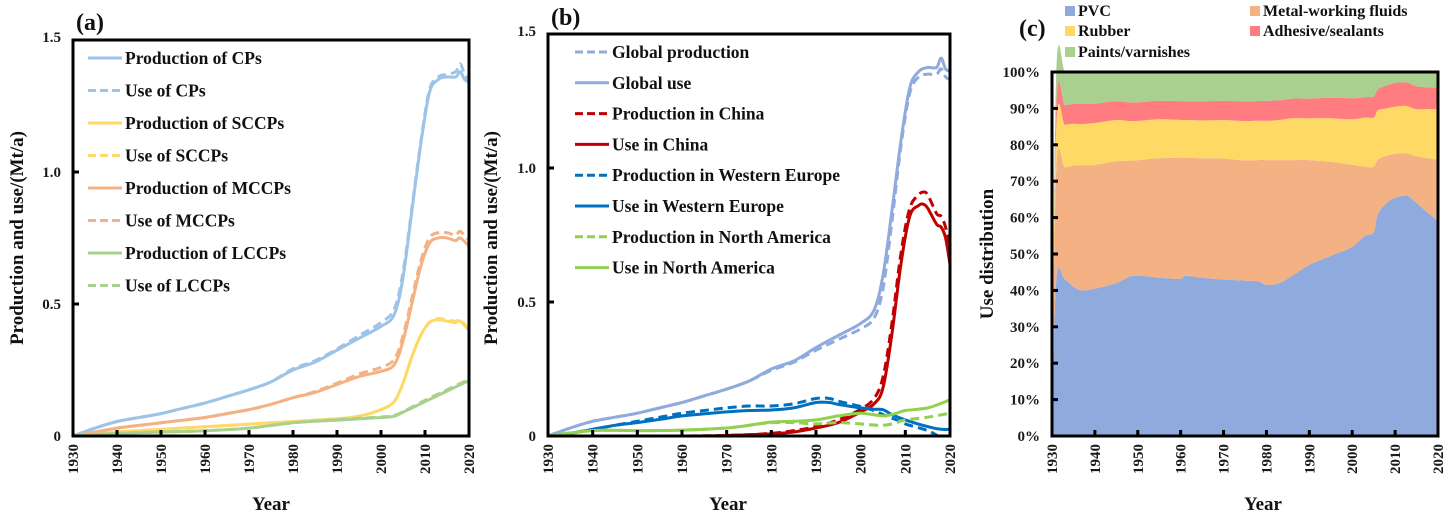  Describe the element at coordinates (533, 437) in the screenshot. I see `panel-b-y-tick-label: 0` at that location.